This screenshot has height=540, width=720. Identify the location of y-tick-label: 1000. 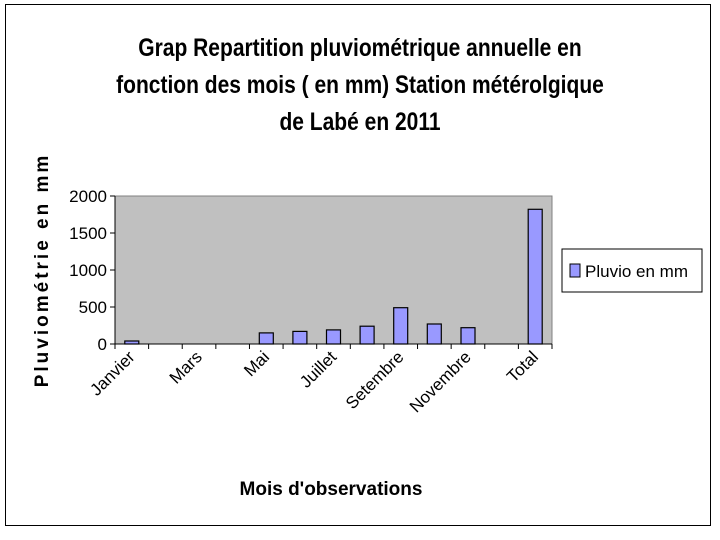
(88, 270).